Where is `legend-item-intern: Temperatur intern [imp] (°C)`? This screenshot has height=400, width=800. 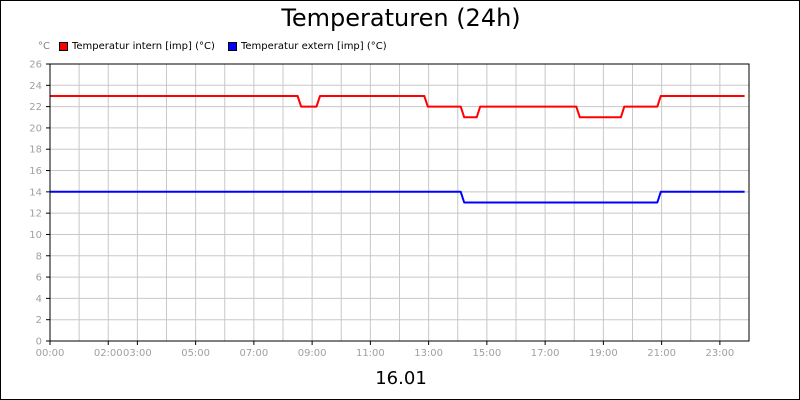
legend-item-intern: Temperatur intern [imp] (°C) is located at coordinates (137, 46).